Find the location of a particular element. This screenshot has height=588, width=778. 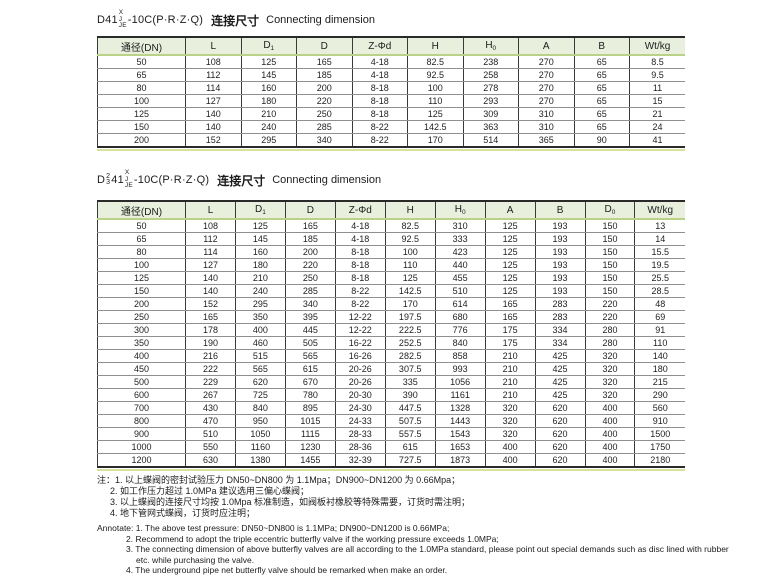

cell: 21 is located at coordinates (657, 114).